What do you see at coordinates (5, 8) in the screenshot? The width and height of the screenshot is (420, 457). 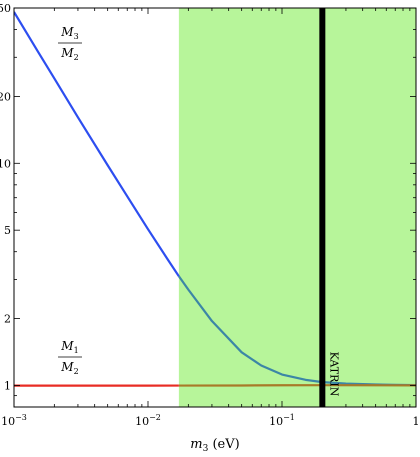 I see `y-tick-label: 50` at bounding box center [5, 8].